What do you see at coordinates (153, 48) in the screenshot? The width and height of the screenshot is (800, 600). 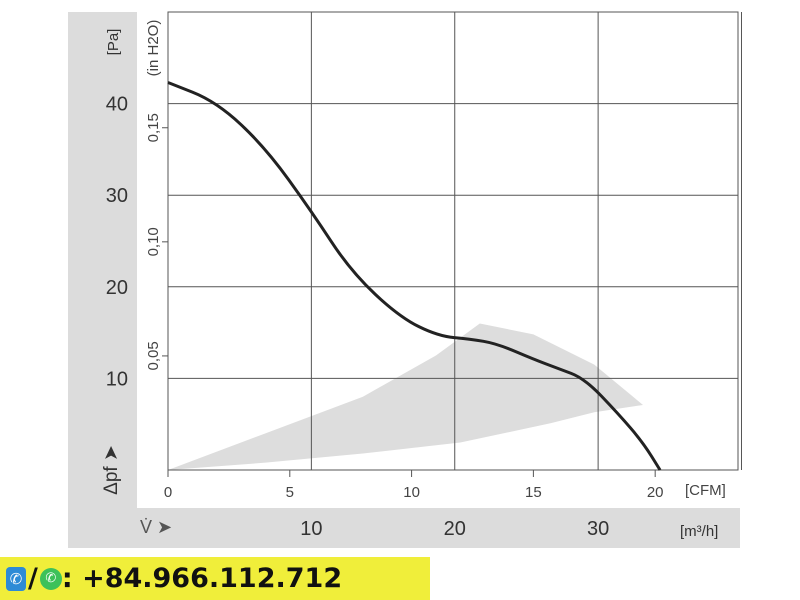 I see `y-unit-inh2o: (in H2O)` at bounding box center [153, 48].